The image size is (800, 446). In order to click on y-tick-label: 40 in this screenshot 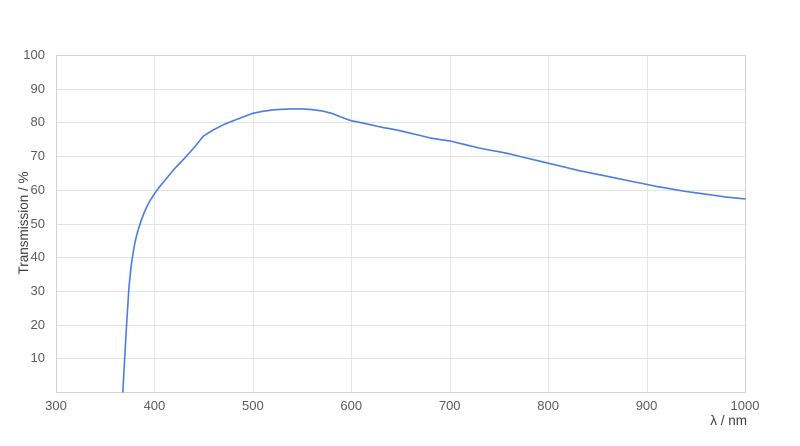, I will do `click(37, 257)`.